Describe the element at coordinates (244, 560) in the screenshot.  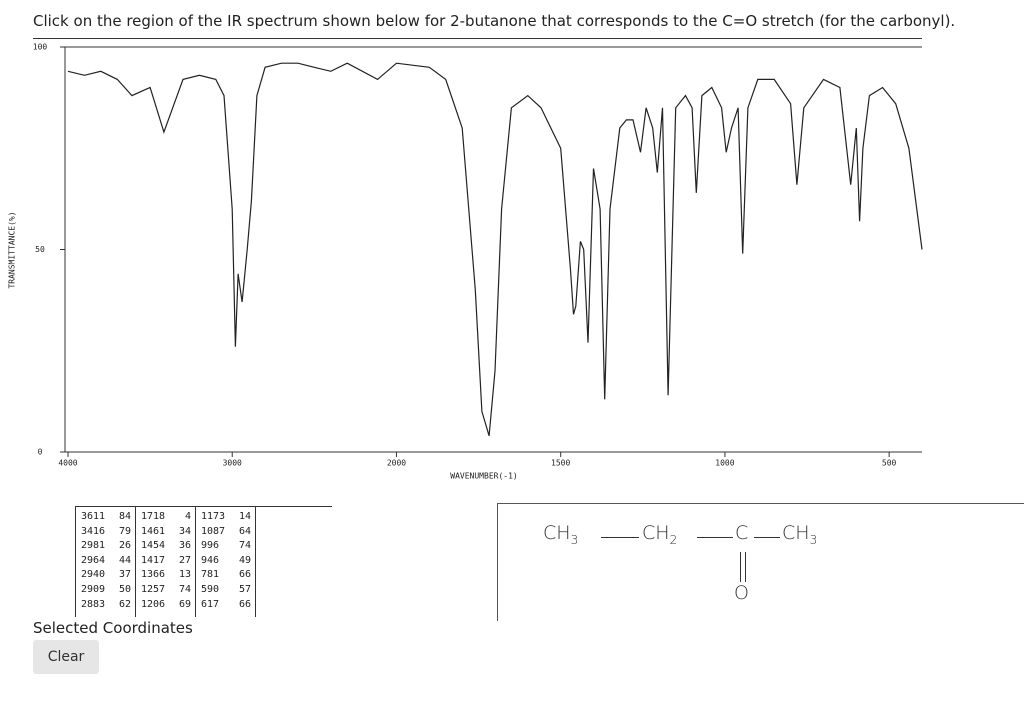
I see `peak-transmittance: 49` at that location.